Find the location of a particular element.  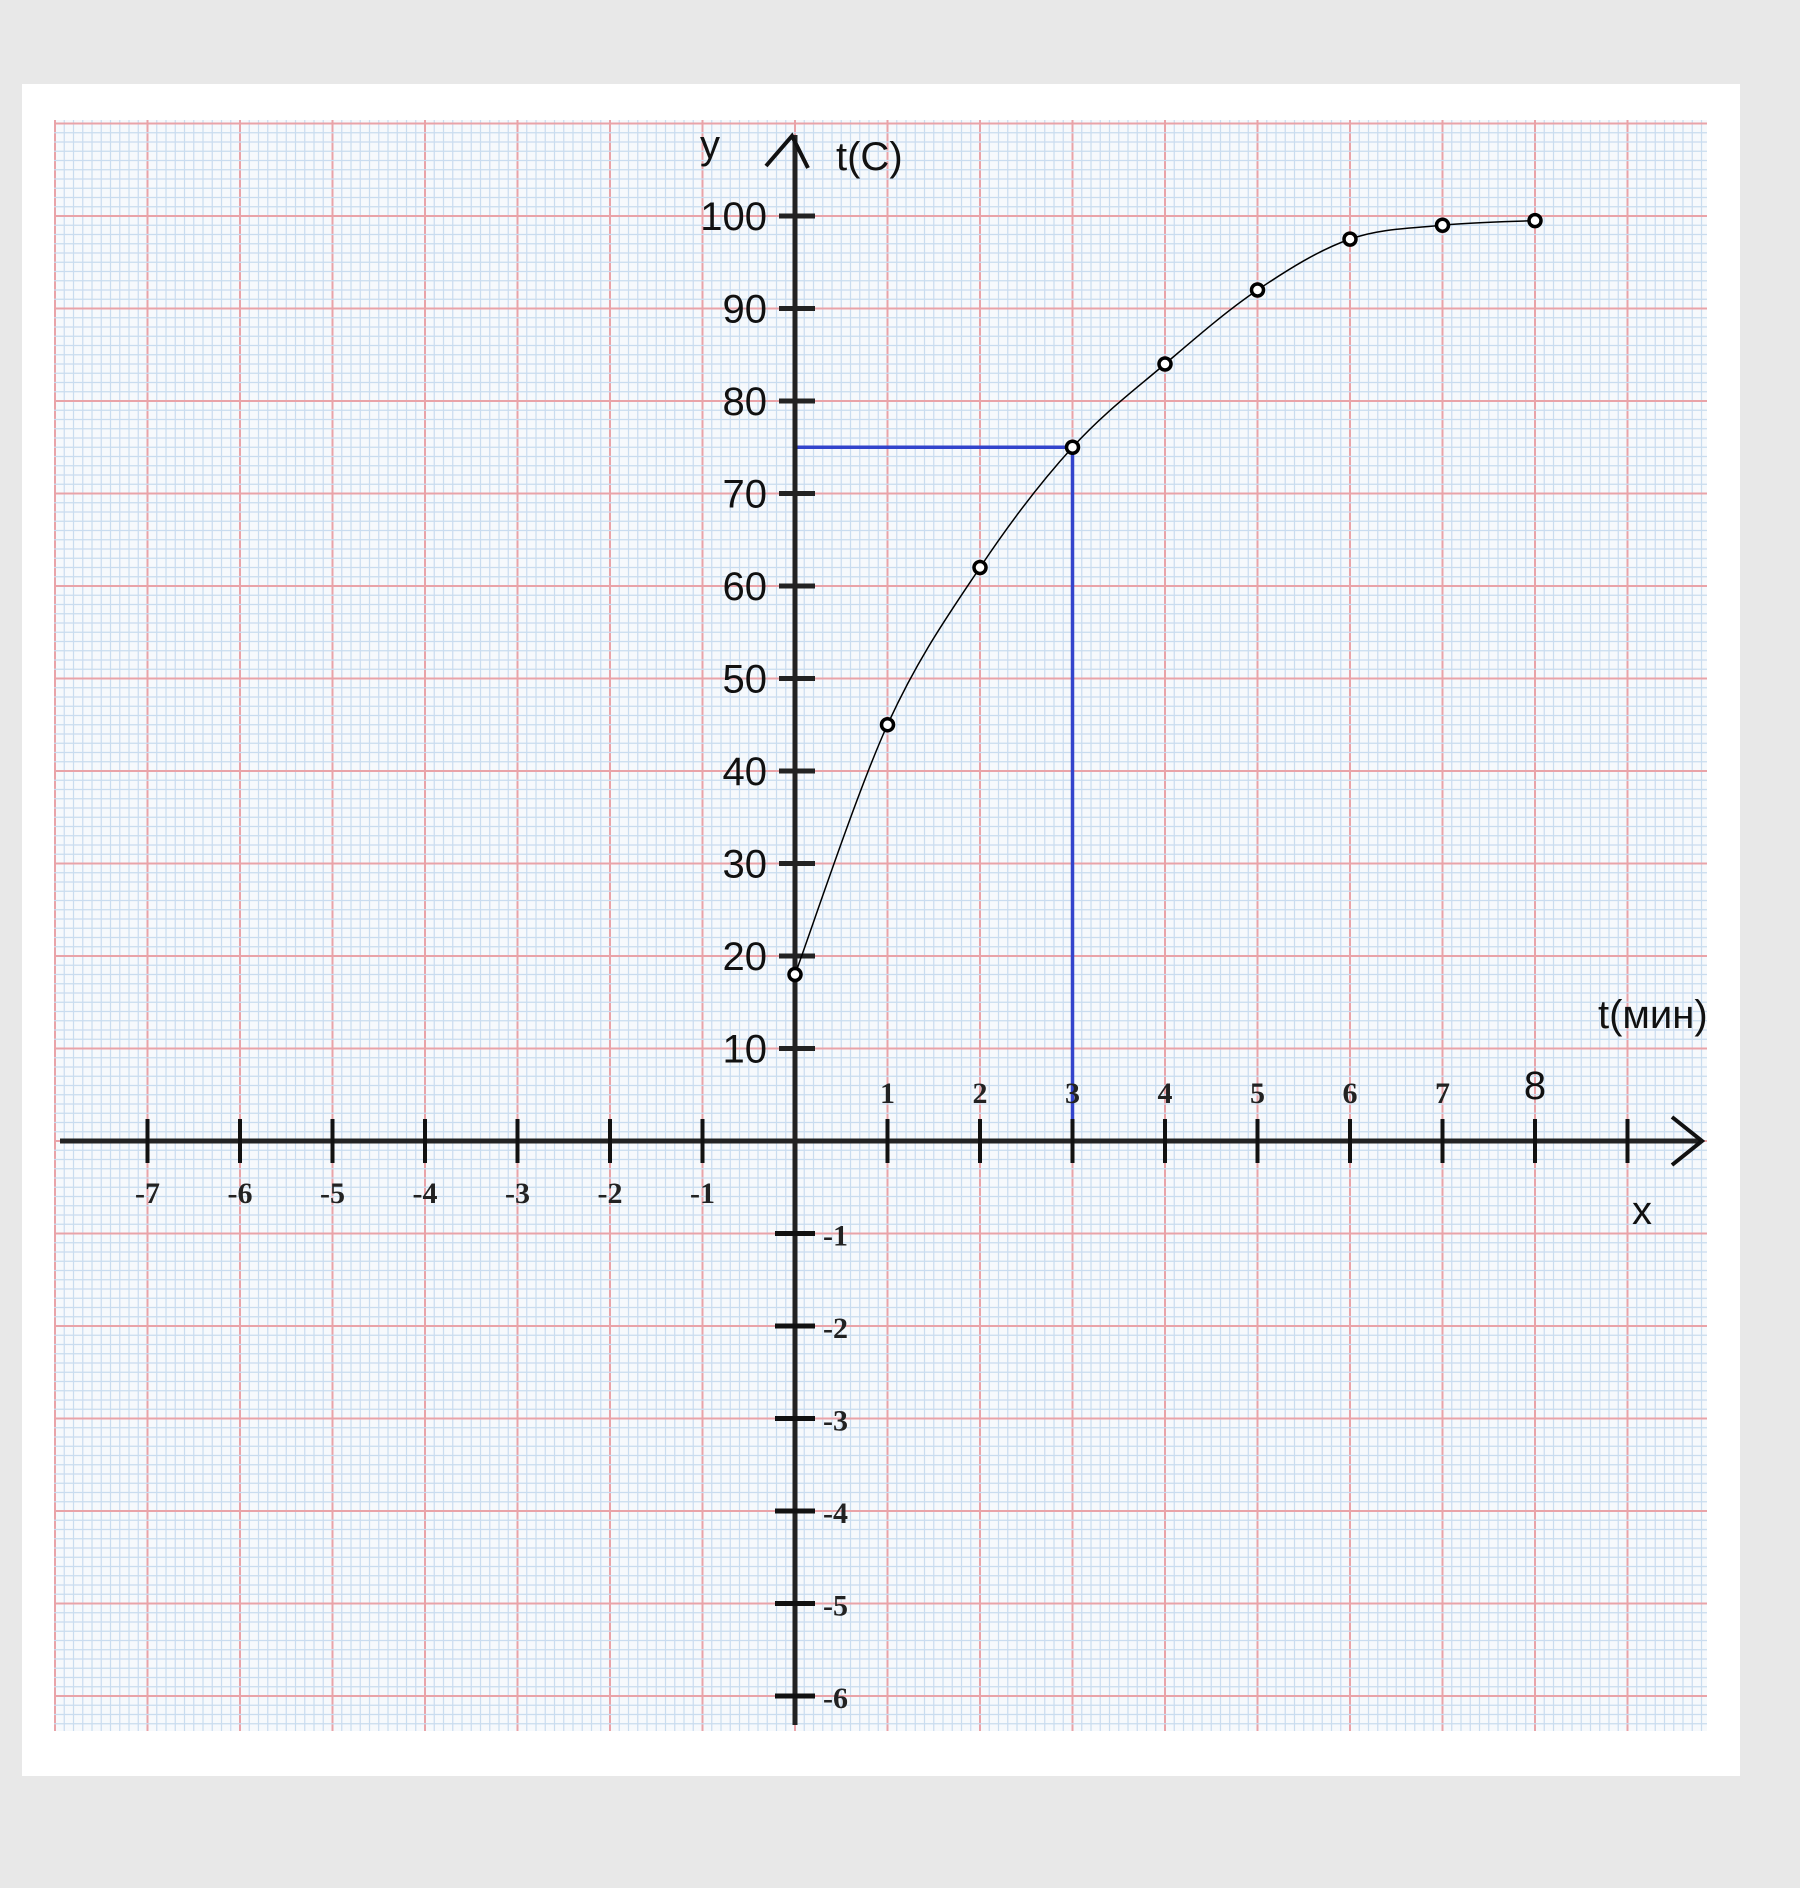

x-tick-label: -6 is located at coordinates (240, 1193).